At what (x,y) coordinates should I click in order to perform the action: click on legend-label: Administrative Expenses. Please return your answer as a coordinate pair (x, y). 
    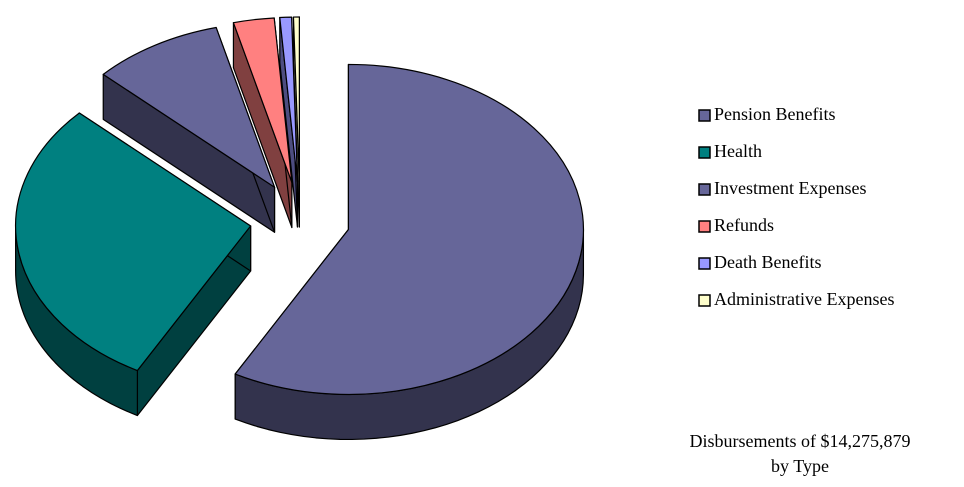
    Looking at the image, I should click on (804, 299).